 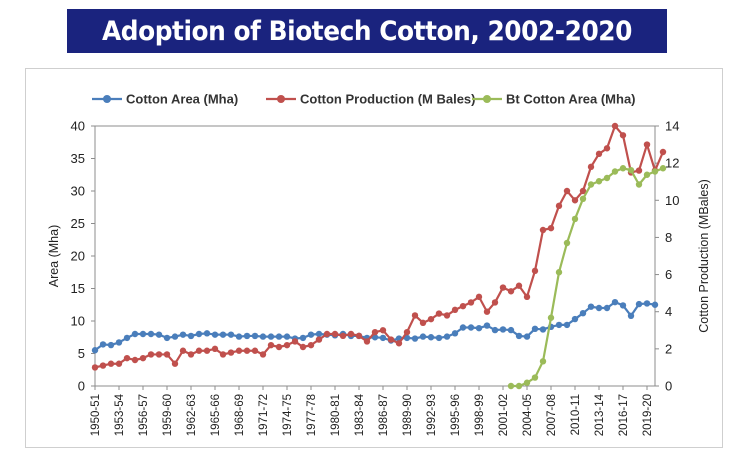 I want to click on series-line, so click(x=375, y=326).